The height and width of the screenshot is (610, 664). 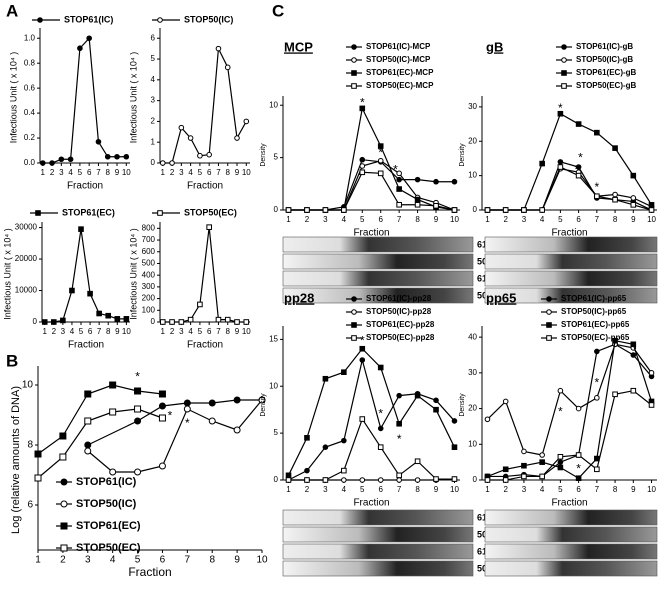 I want to click on y-tick-label: 5, so click(x=153, y=58).